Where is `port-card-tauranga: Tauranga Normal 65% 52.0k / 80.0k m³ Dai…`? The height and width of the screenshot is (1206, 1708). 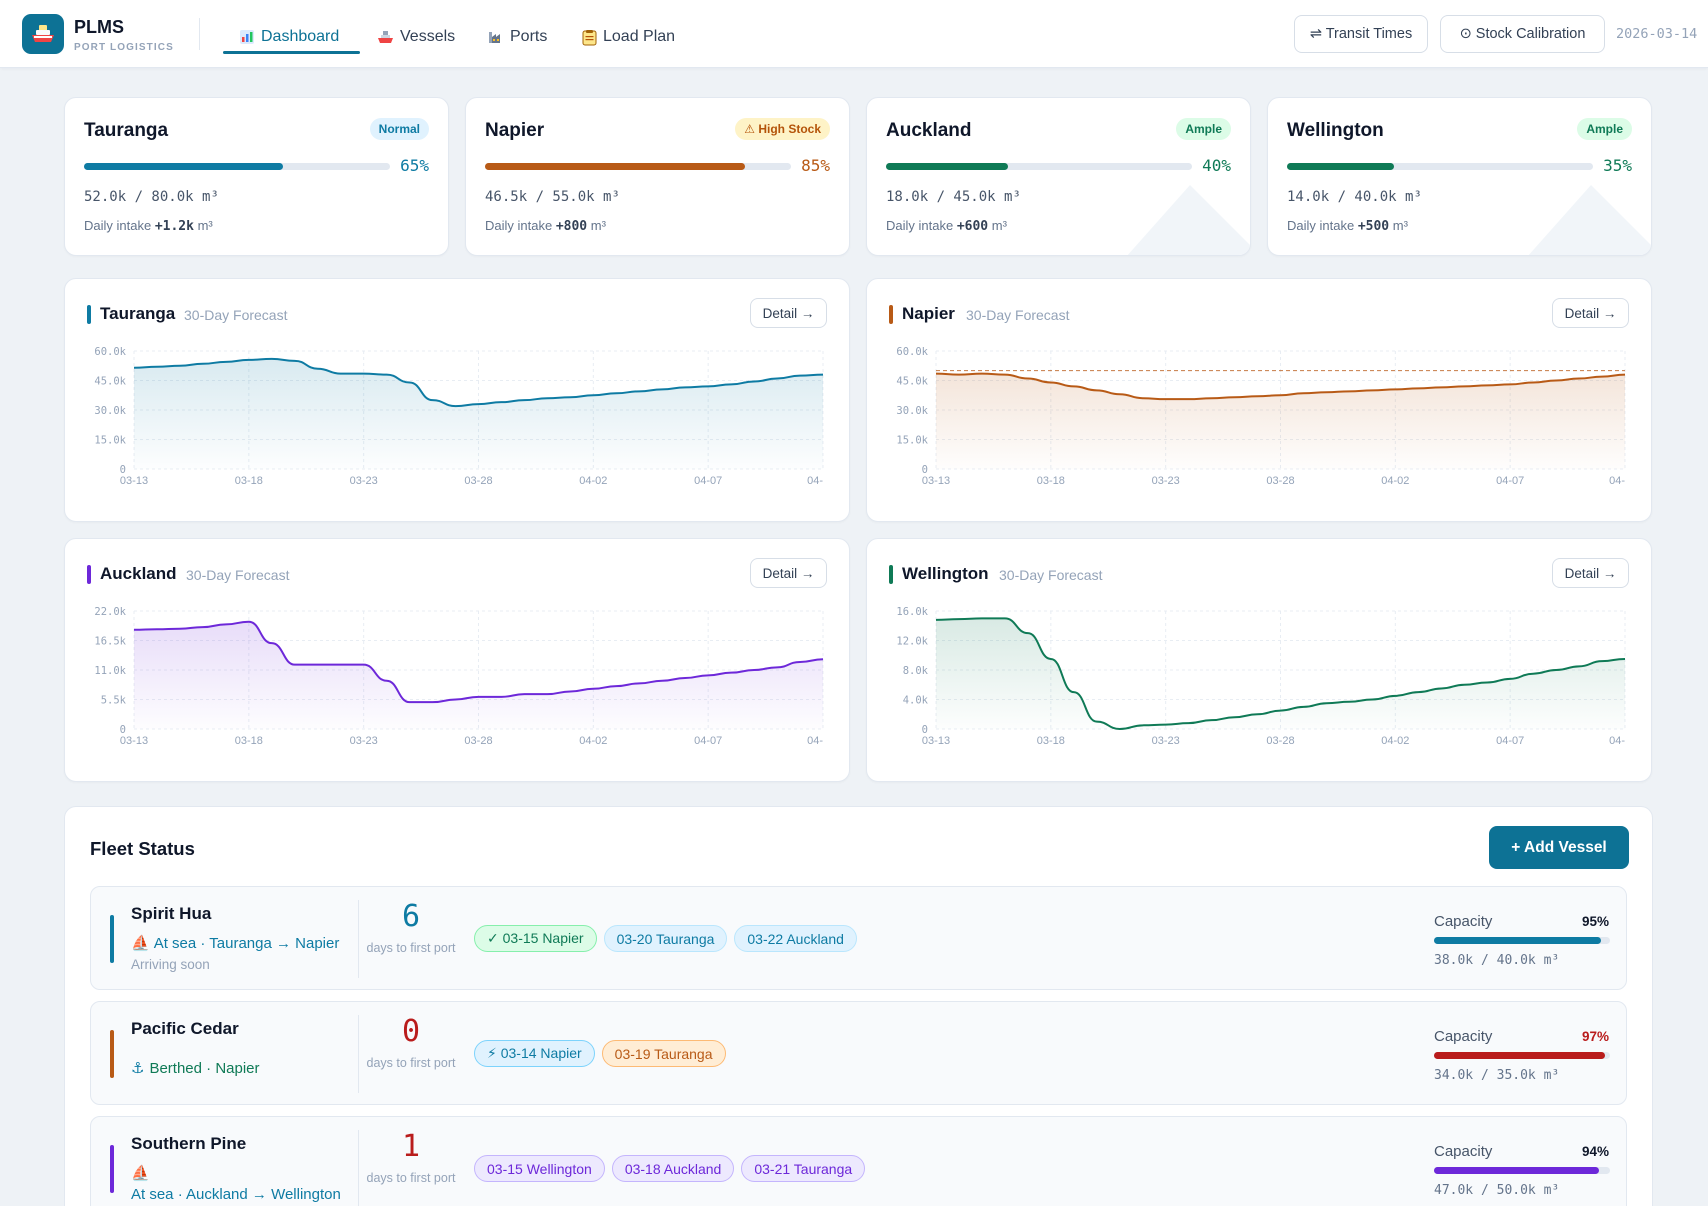 port-card-tauranga: Tauranga Normal 65% 52.0k / 80.0k m³ Dai… is located at coordinates (256, 176).